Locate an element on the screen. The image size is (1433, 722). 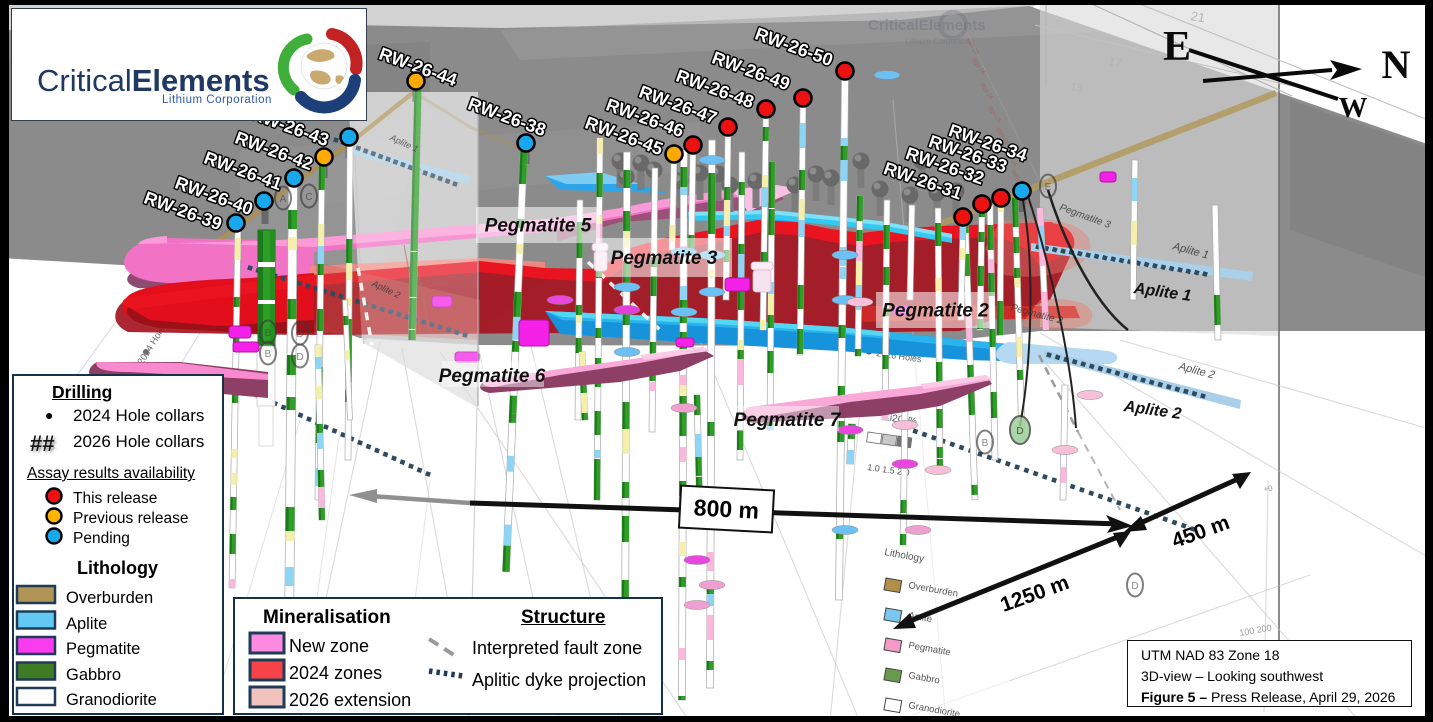
svg-text: C is located at coordinates (308, 197).